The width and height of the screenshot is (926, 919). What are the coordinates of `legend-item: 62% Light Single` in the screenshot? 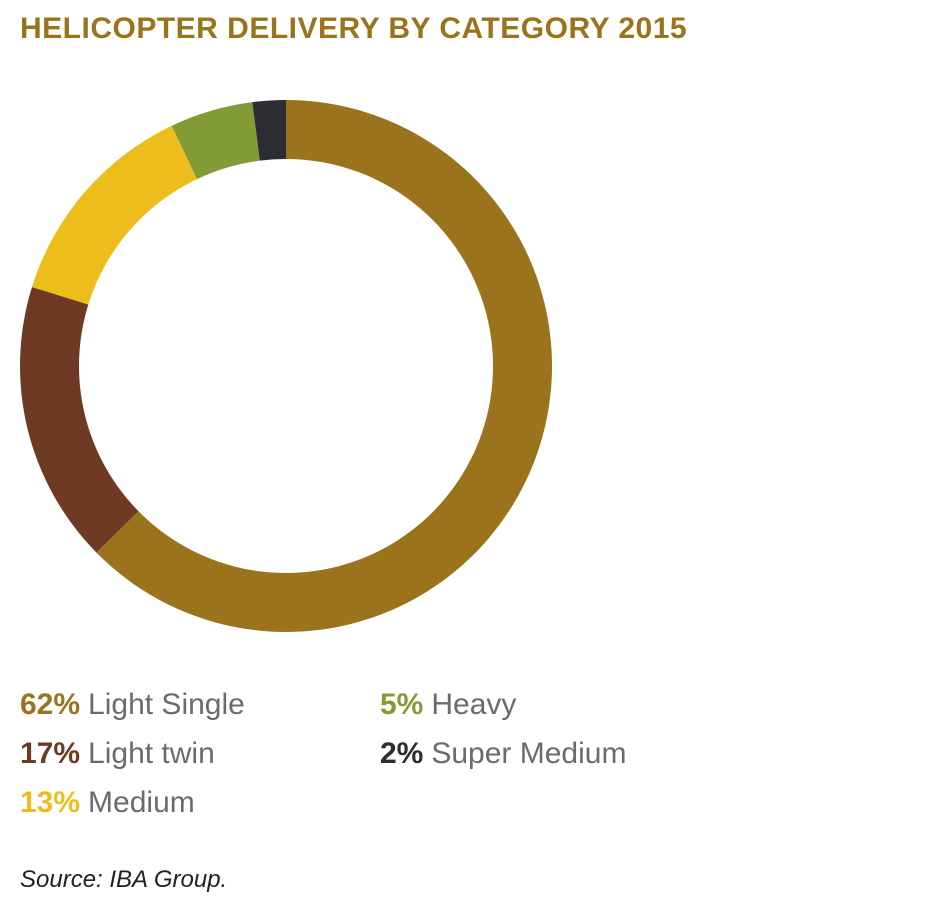 It's located at (132, 705).